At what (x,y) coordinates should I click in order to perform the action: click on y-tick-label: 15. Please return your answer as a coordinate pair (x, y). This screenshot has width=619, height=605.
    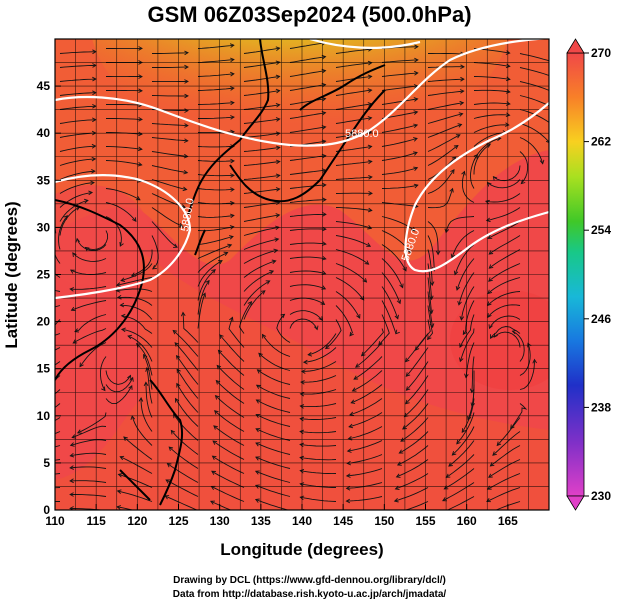
    Looking at the image, I should click on (44, 369).